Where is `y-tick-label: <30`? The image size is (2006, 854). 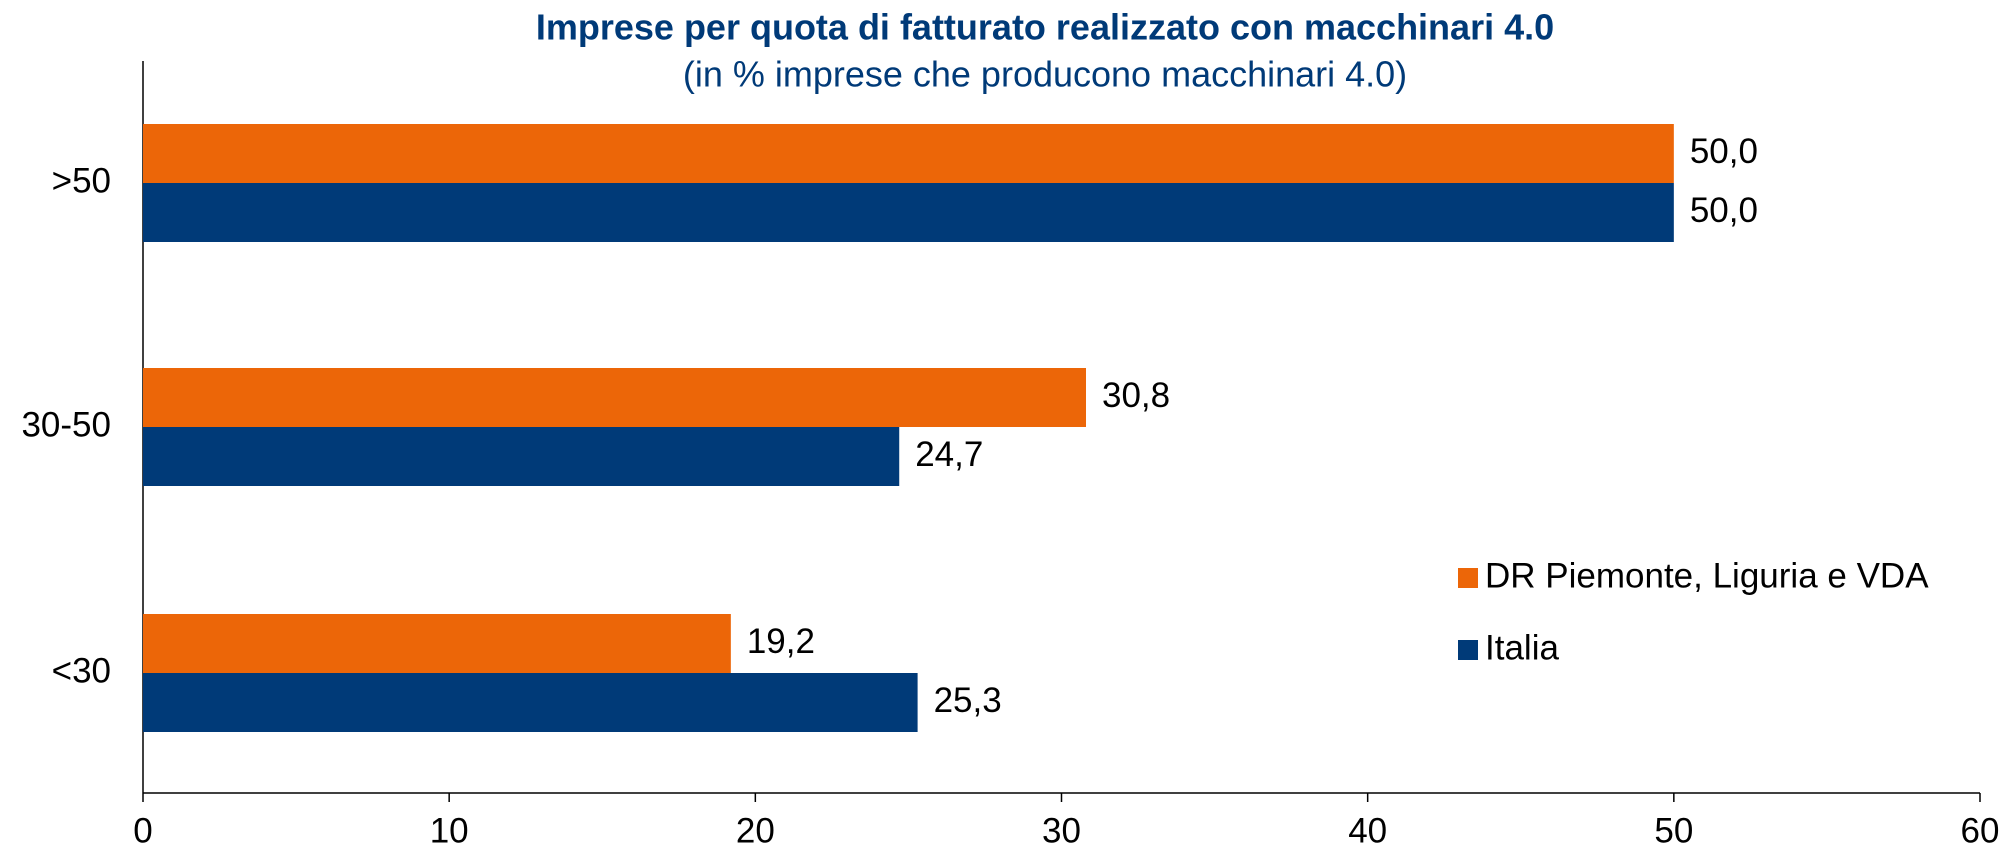
y-tick-label: <30 is located at coordinates (81, 670).